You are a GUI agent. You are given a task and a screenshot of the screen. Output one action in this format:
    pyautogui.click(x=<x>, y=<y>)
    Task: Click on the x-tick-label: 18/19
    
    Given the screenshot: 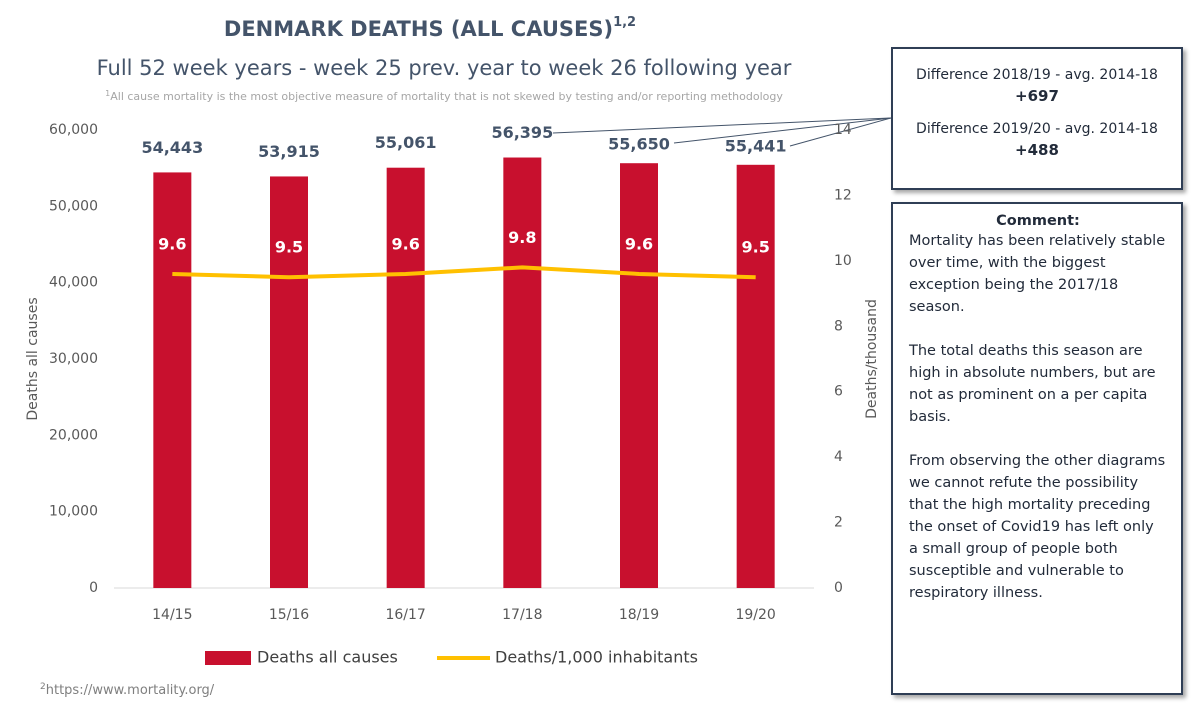 What is the action you would take?
    pyautogui.click(x=639, y=615)
    